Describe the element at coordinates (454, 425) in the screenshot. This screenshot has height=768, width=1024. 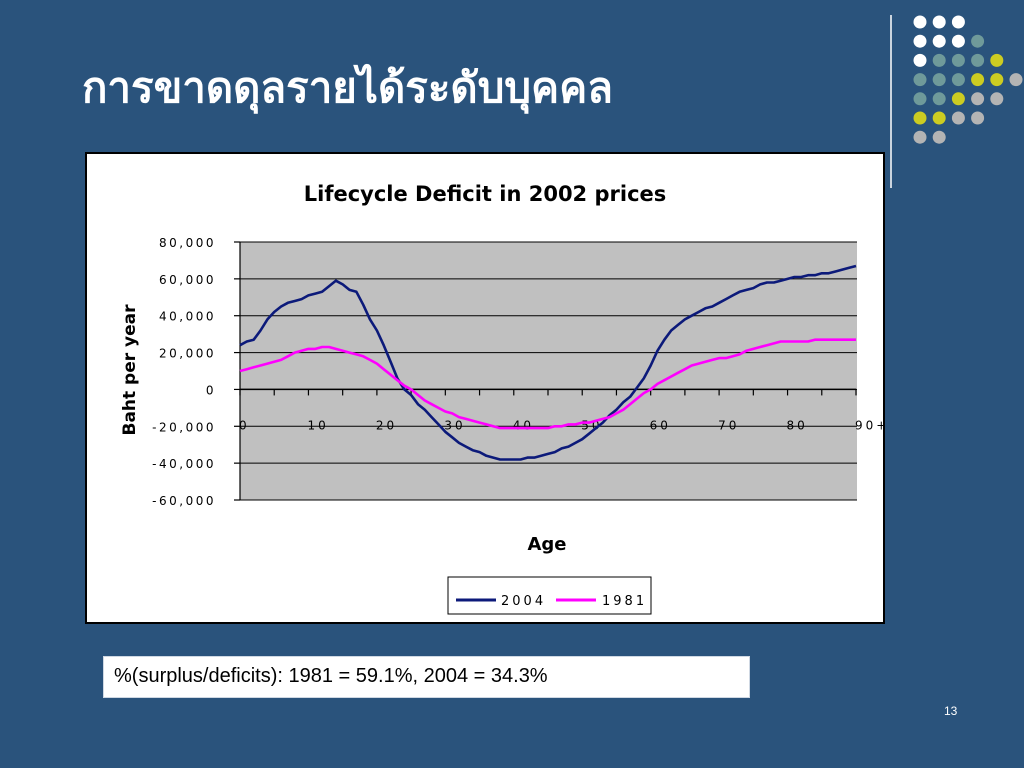
I see `x-tick-label: 30` at that location.